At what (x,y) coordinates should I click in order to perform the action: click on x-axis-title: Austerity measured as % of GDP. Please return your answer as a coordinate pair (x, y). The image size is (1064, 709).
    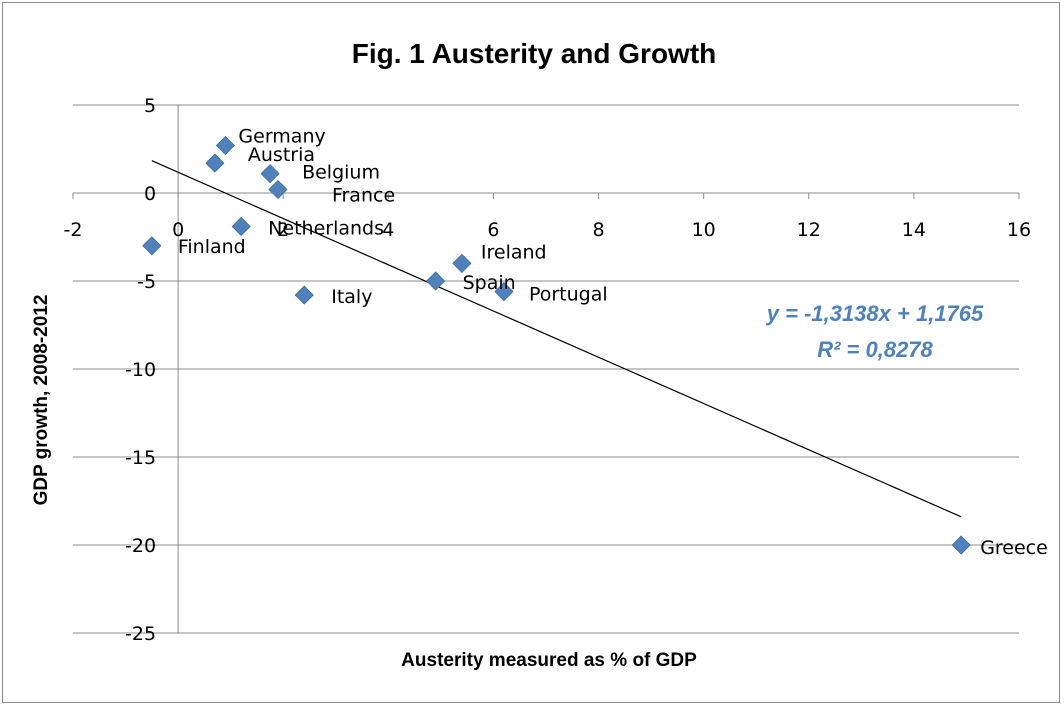
    Looking at the image, I should click on (549, 660).